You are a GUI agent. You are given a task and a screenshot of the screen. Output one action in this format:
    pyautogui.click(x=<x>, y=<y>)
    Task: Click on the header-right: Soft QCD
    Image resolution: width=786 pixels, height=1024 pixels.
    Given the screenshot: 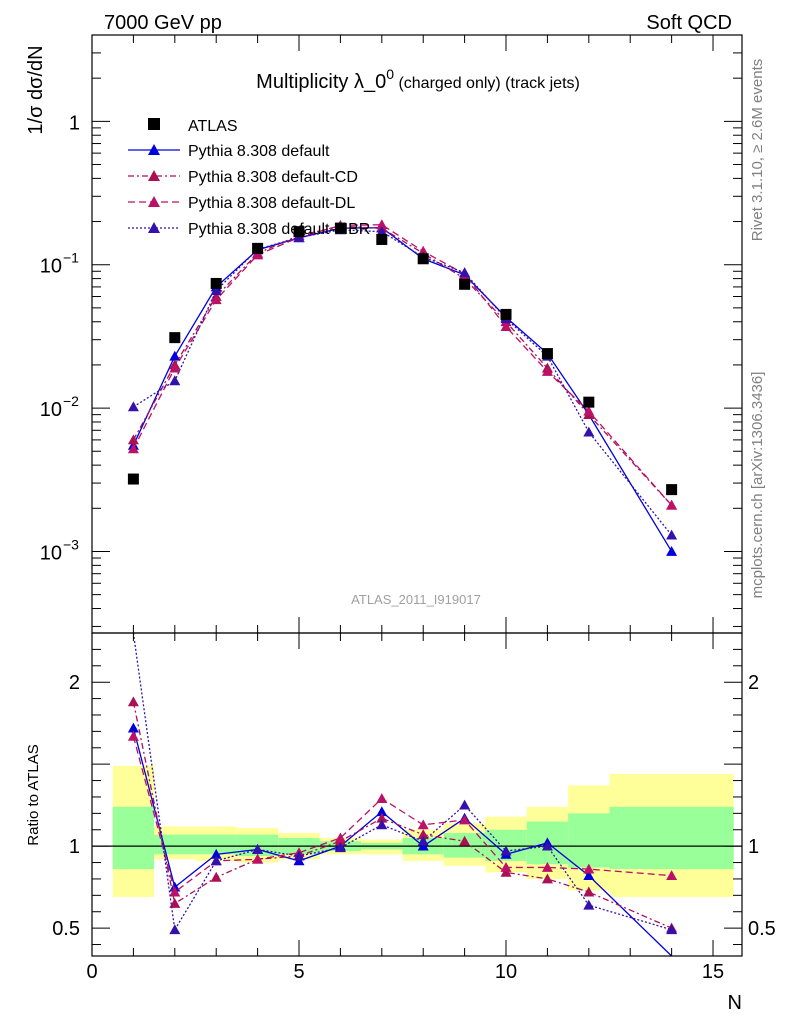 What is the action you would take?
    pyautogui.click(x=689, y=23)
    